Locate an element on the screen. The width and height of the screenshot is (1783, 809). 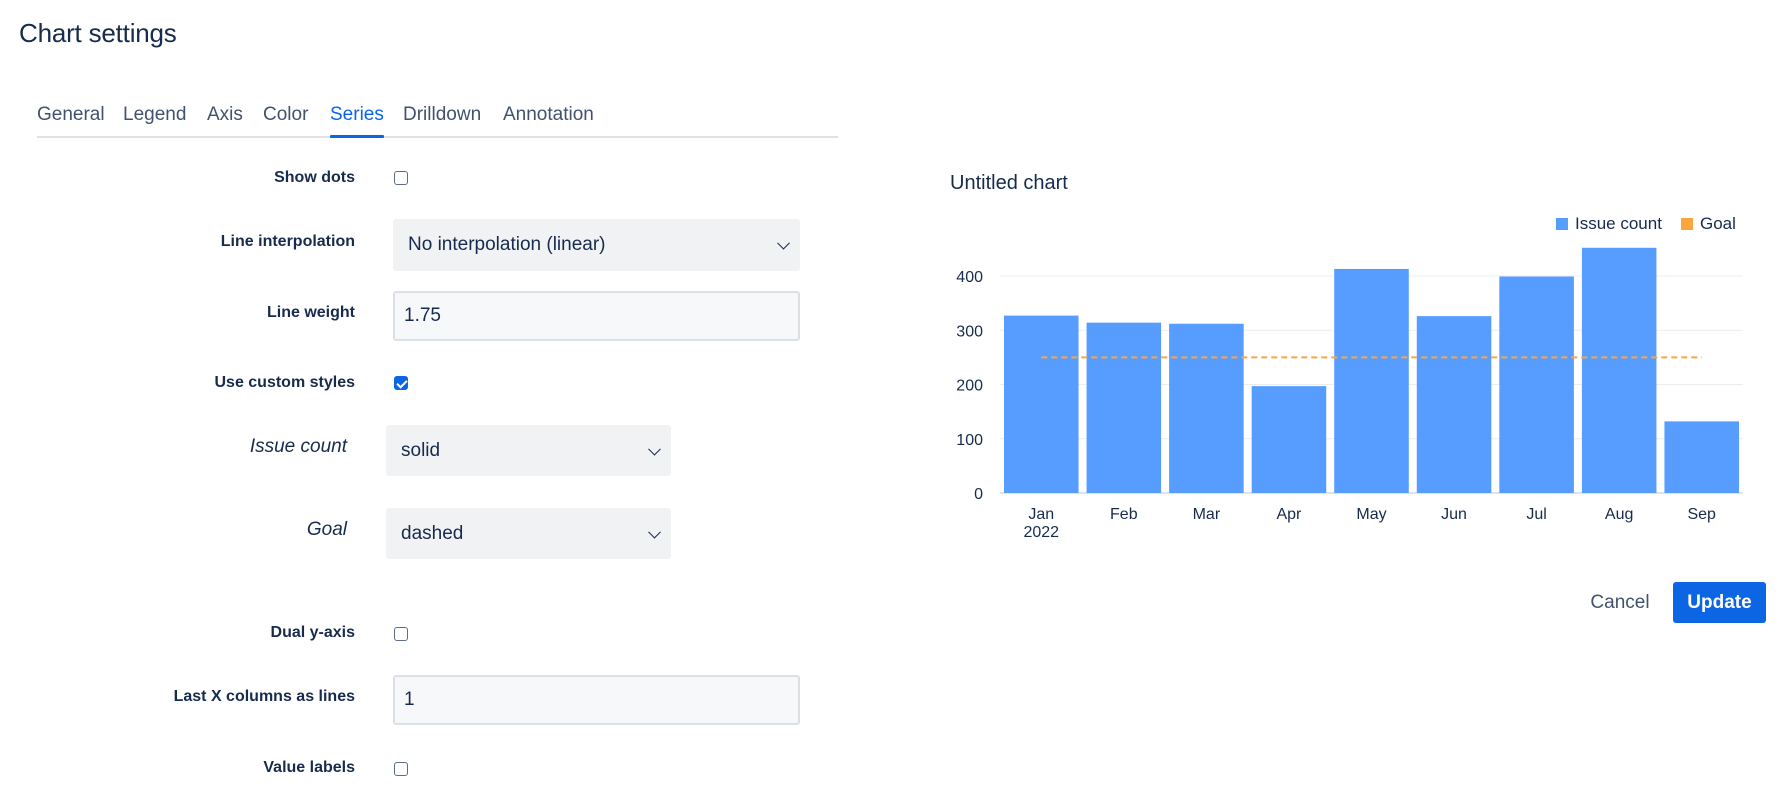
y-axis-ticks: 0 100 200 300 400 is located at coordinates (969, 386).